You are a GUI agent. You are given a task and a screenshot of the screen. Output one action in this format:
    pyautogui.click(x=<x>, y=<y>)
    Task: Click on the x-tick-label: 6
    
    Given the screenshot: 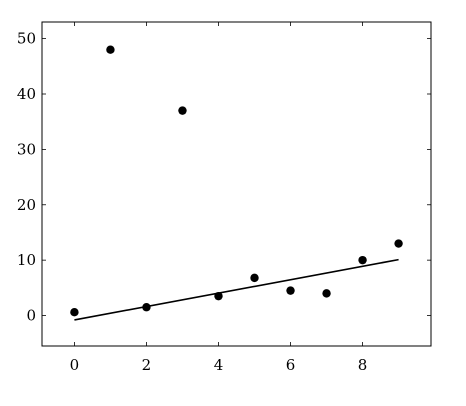 What is the action you would take?
    pyautogui.click(x=291, y=365)
    